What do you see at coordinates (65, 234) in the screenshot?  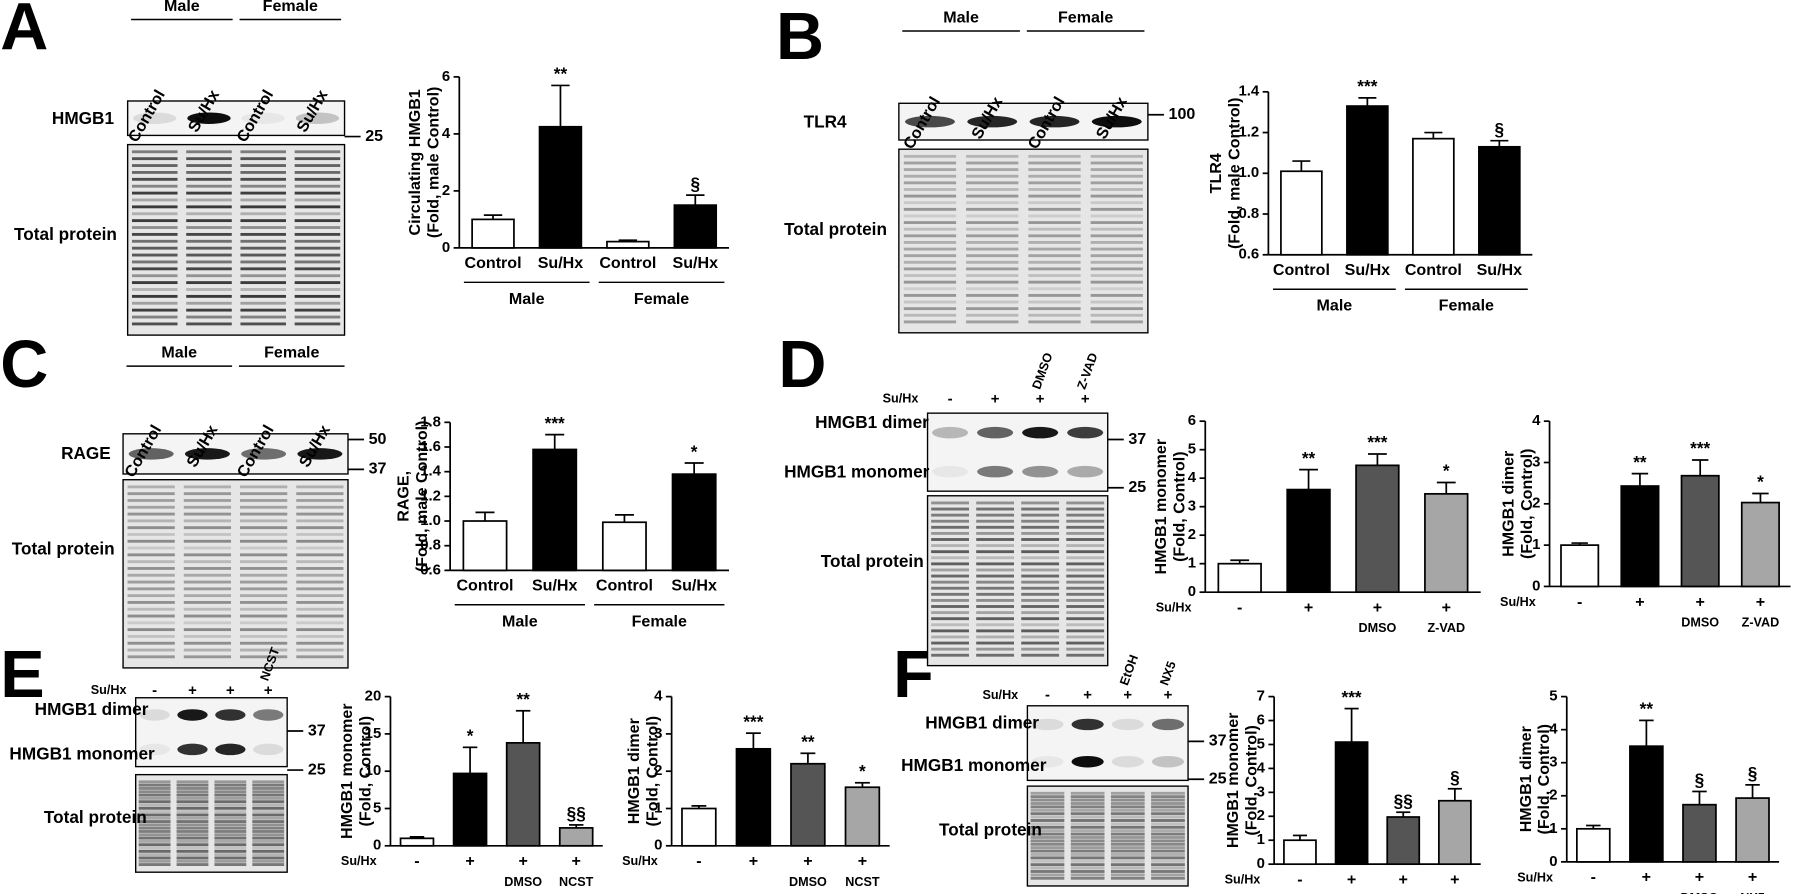 I see `total-label: Total protein` at bounding box center [65, 234].